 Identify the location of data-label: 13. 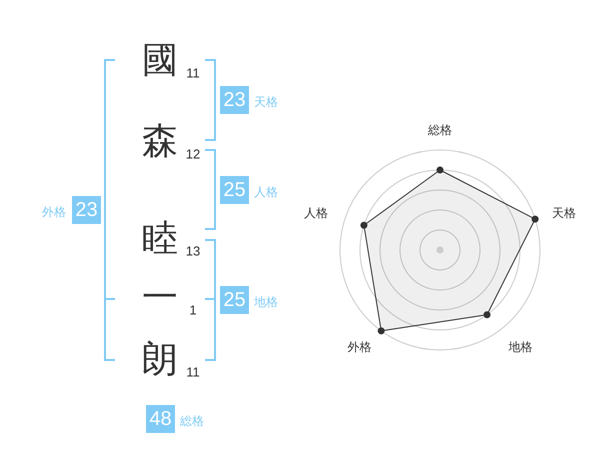
(193, 251).